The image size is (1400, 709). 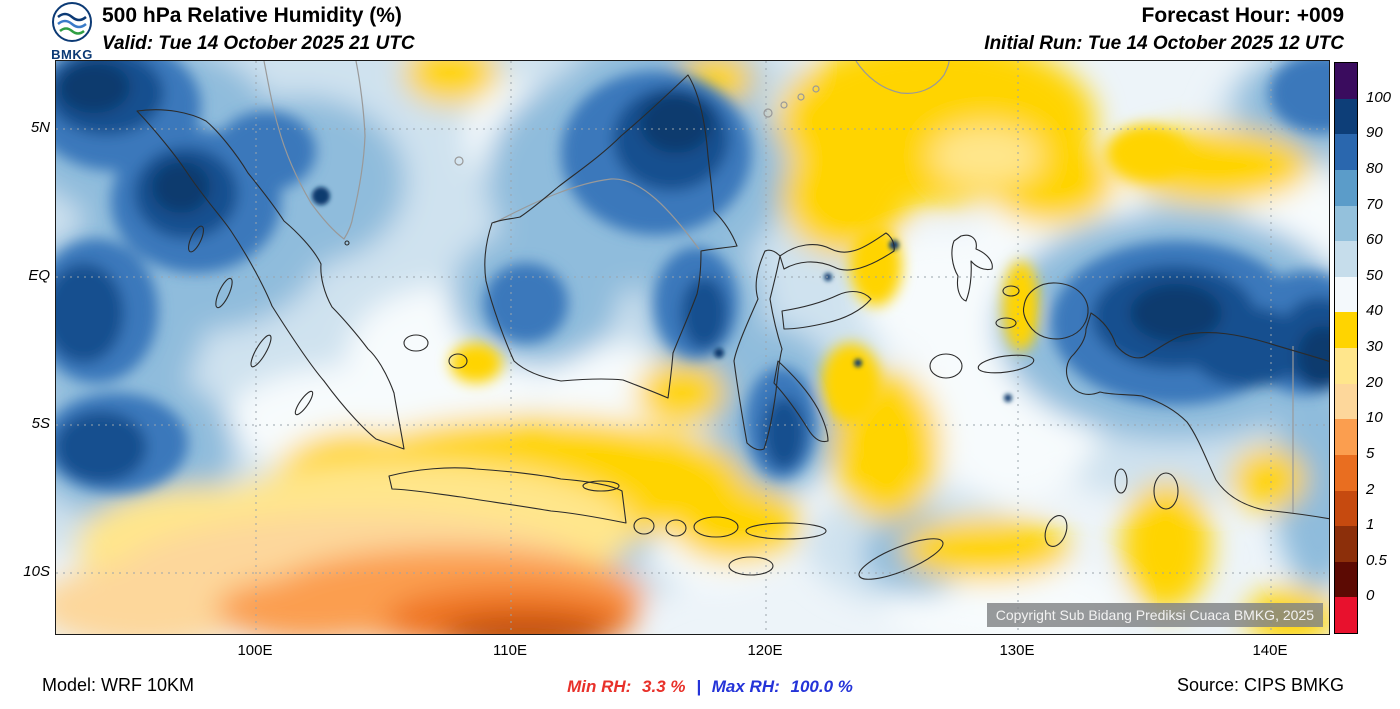 What do you see at coordinates (255, 650) in the screenshot?
I see `x-axis-label-100e: 100E` at bounding box center [255, 650].